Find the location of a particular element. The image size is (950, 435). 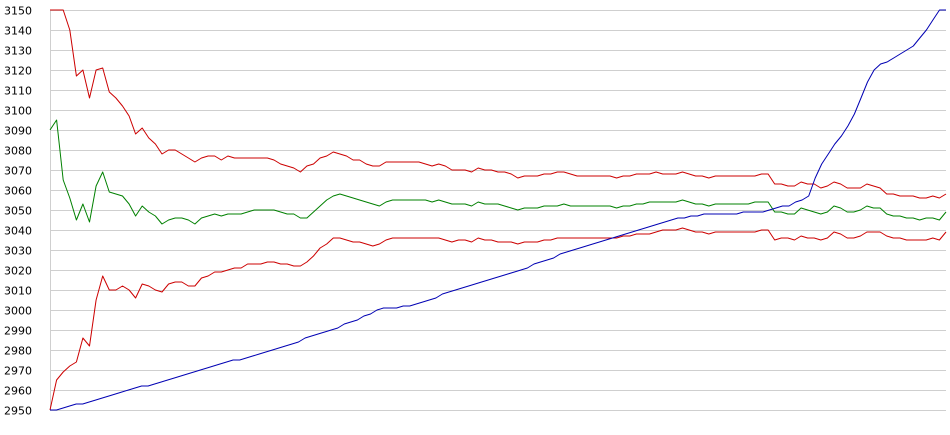

y-tick-label: 3100 is located at coordinates (18, 111).